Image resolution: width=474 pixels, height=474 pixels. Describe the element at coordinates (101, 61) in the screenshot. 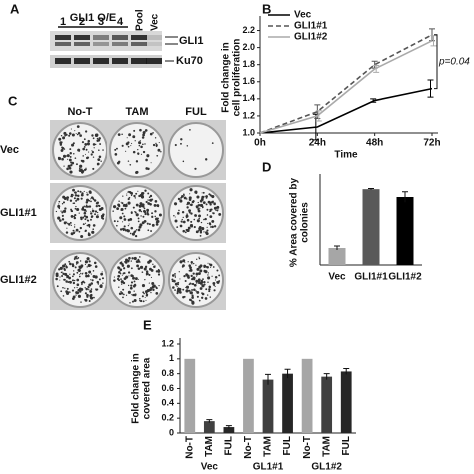

I see `ku70-band` at that location.